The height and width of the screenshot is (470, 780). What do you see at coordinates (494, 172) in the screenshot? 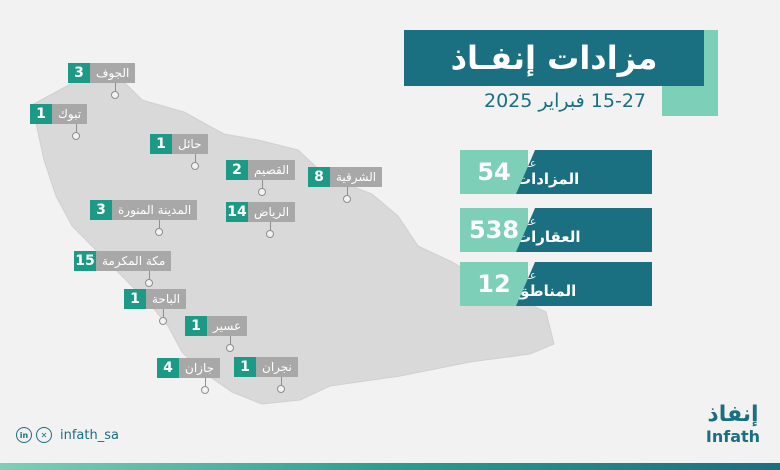
I see `stat-value: 54` at bounding box center [494, 172].